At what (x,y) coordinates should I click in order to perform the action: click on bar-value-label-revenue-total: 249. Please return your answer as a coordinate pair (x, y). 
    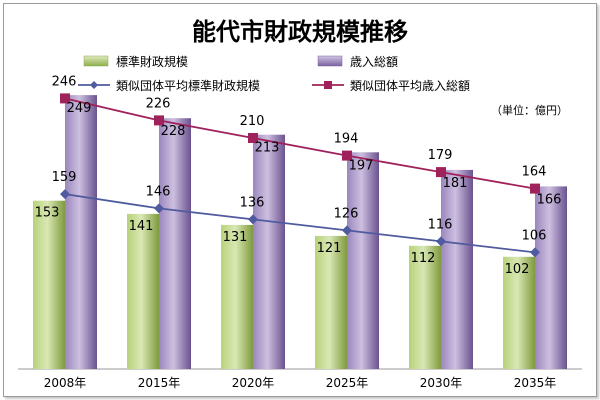
    Looking at the image, I should click on (79, 108).